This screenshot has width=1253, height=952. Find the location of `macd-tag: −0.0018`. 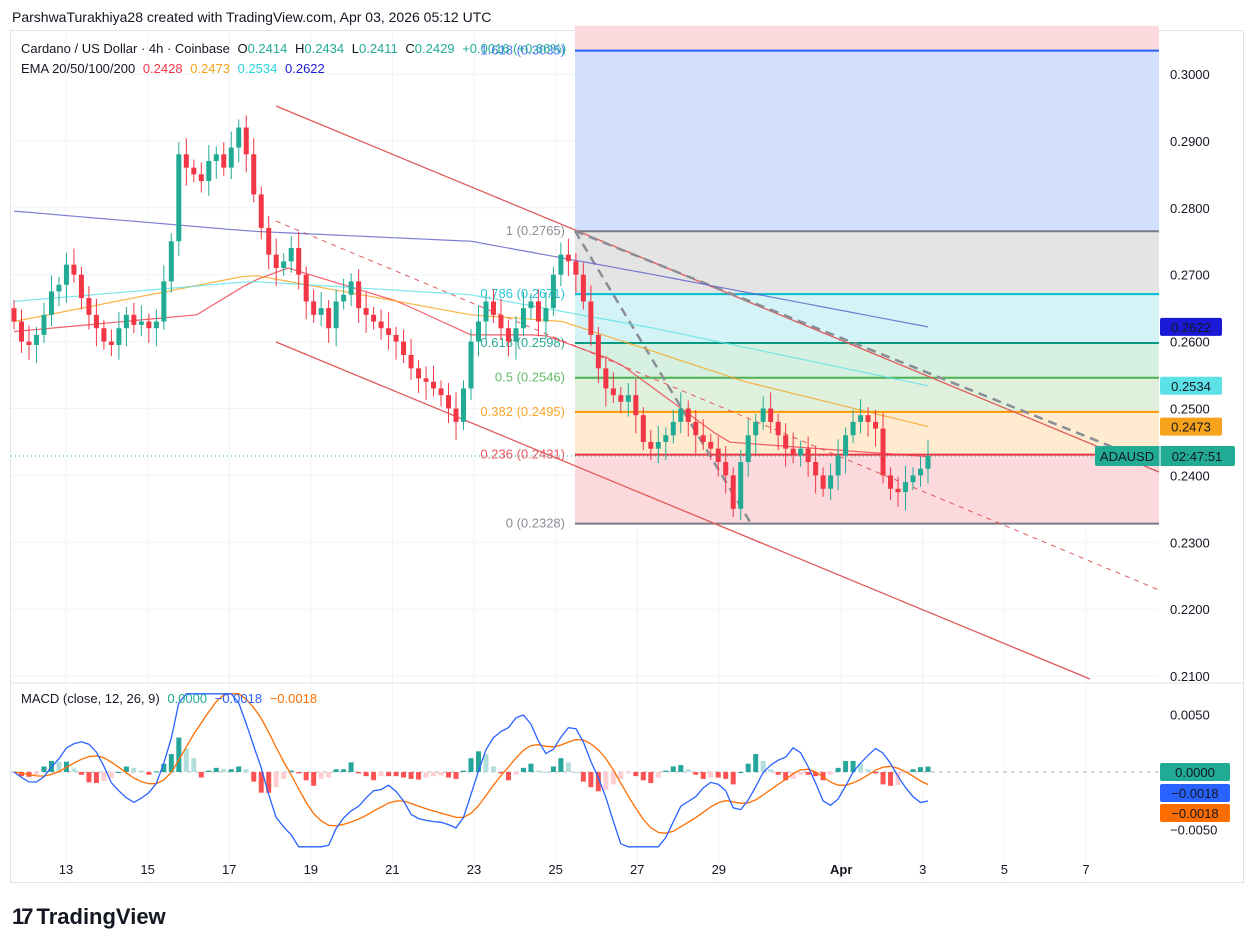

macd-tag: −0.0018 is located at coordinates (1195, 793).